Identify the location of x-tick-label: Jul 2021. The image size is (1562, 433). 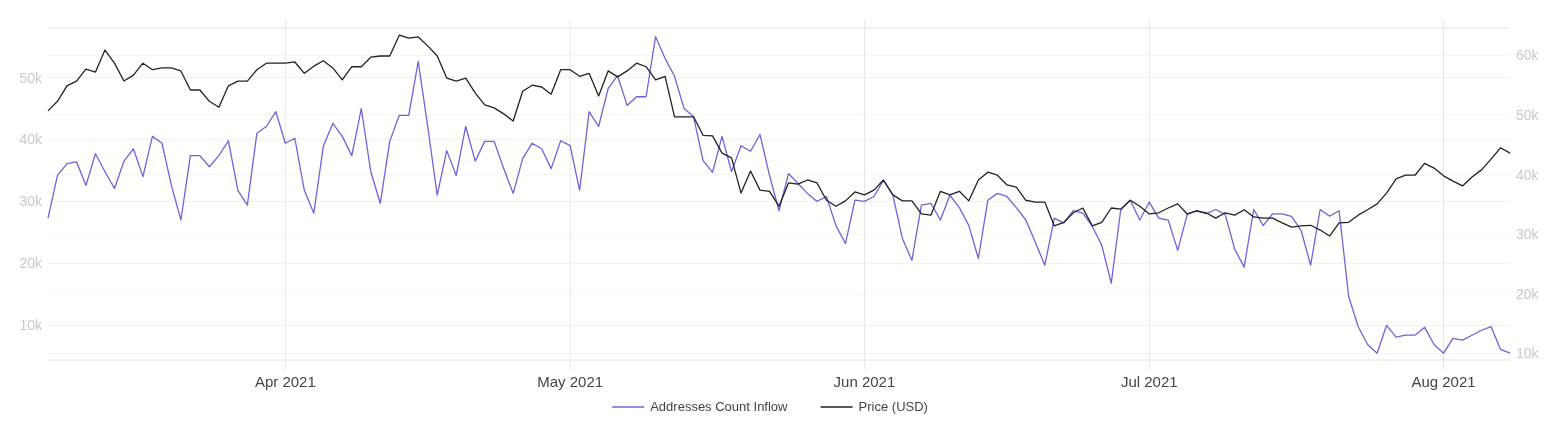
(1149, 381).